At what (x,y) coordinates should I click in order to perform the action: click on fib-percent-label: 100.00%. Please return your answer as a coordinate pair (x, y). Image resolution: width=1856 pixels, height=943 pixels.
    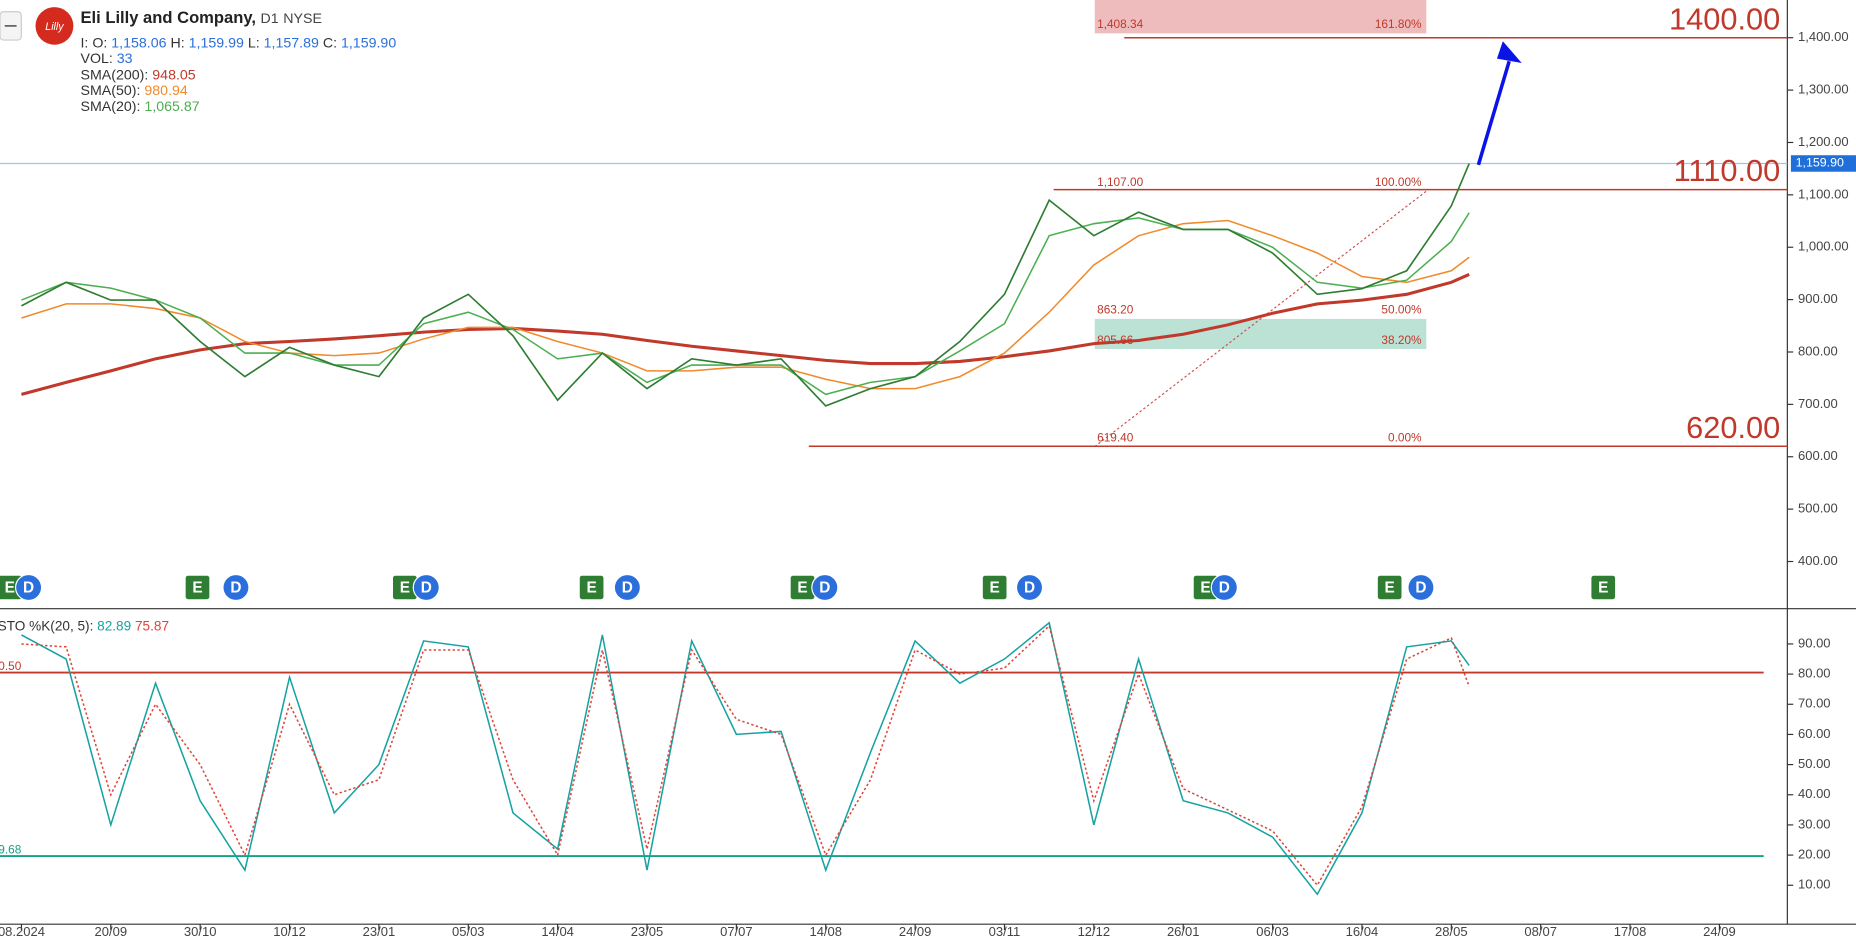
    Looking at the image, I should click on (1398, 182).